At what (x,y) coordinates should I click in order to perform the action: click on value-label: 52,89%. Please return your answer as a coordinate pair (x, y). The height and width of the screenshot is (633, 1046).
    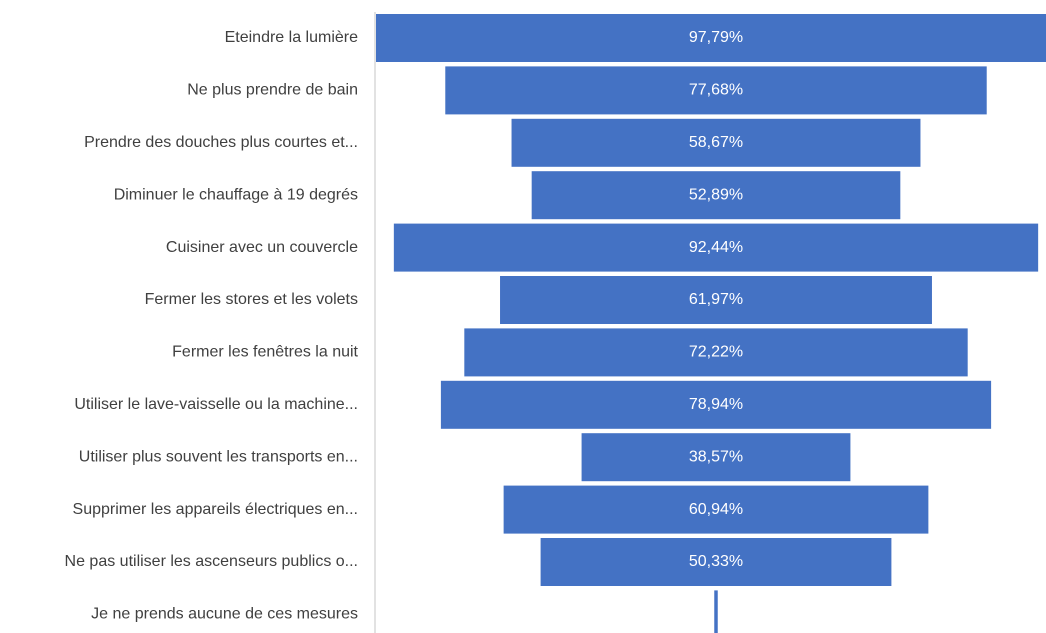
    Looking at the image, I should click on (716, 194).